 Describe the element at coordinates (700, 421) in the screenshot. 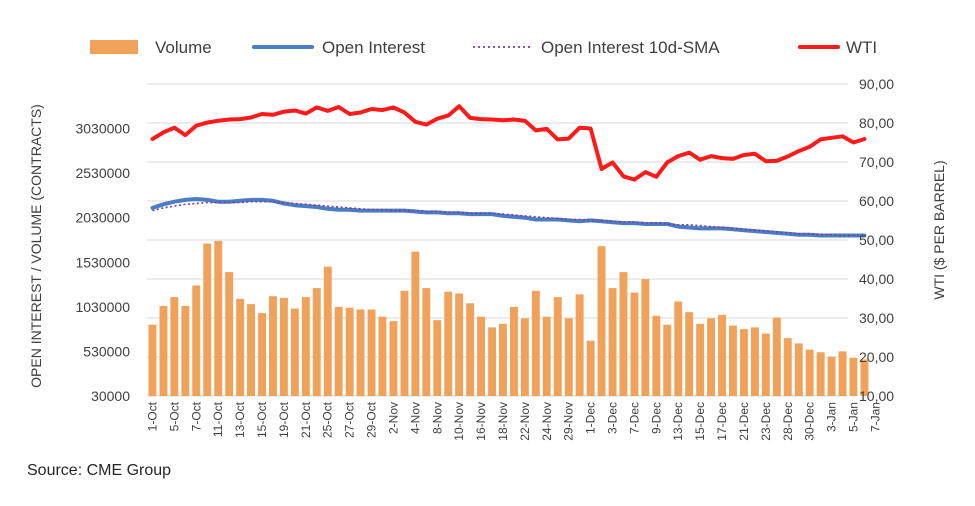

I see `x-tick-label: 15-Dec` at that location.